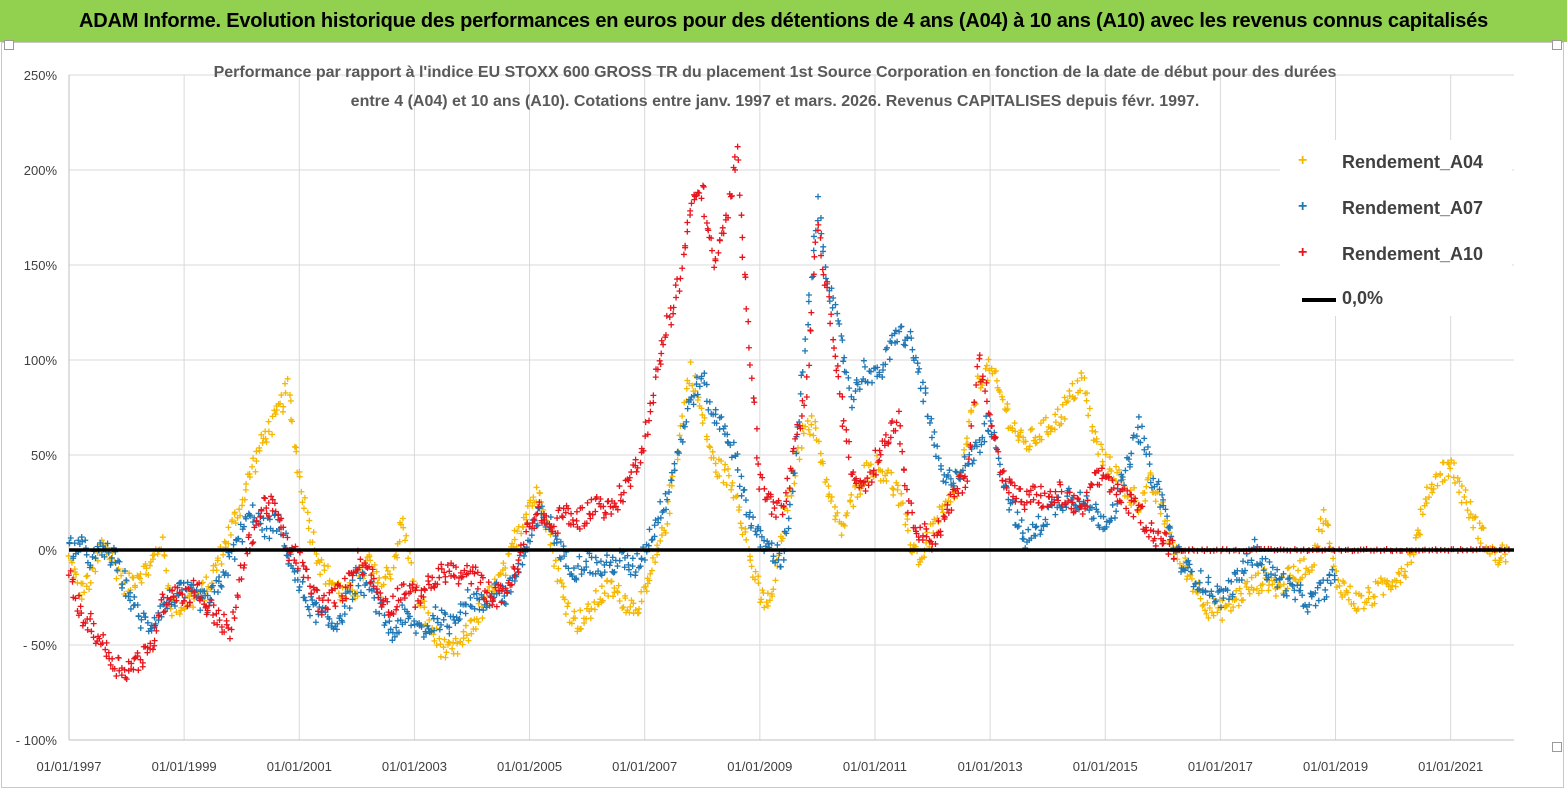  I want to click on x-tick-label: 01/01/2001, so click(299, 766).